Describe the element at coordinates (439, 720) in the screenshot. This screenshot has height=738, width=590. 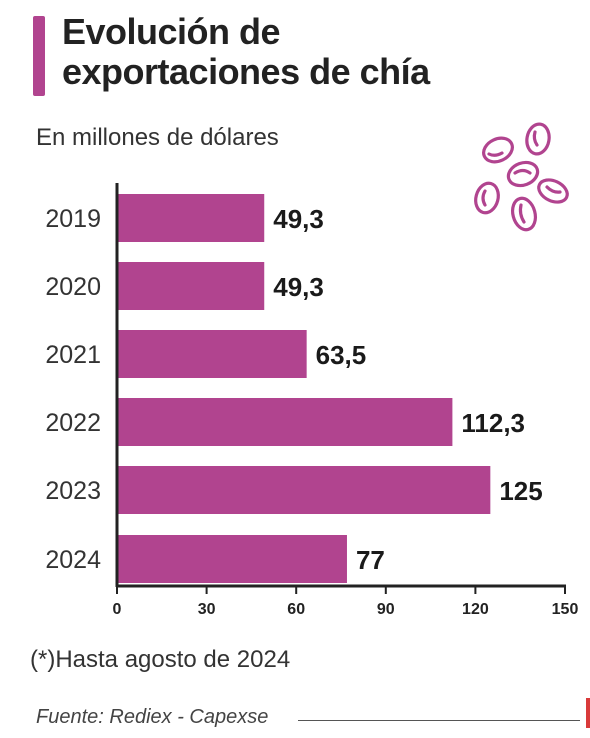
I see `source-divider` at that location.